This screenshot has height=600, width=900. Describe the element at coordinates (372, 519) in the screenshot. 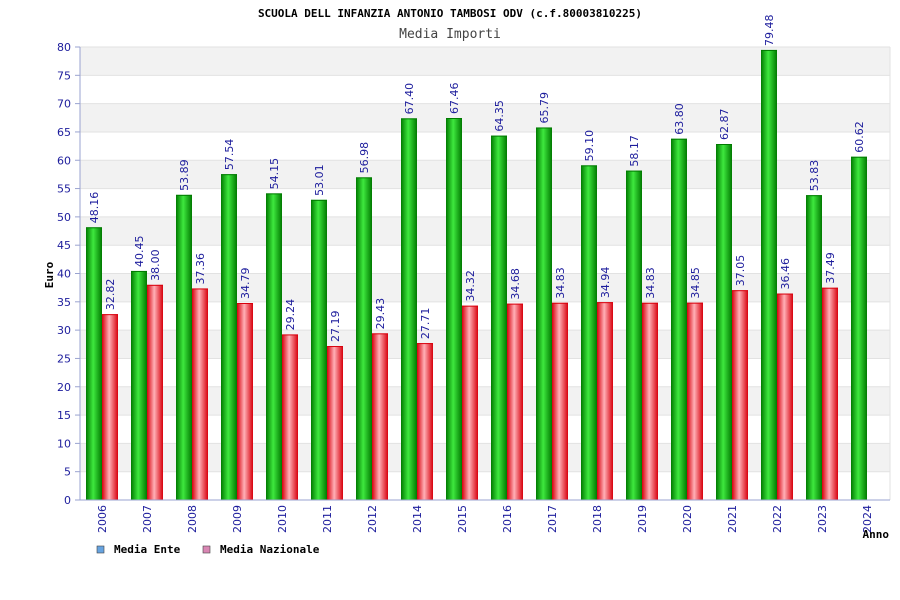

I see `x-tick-label: 2012` at that location.